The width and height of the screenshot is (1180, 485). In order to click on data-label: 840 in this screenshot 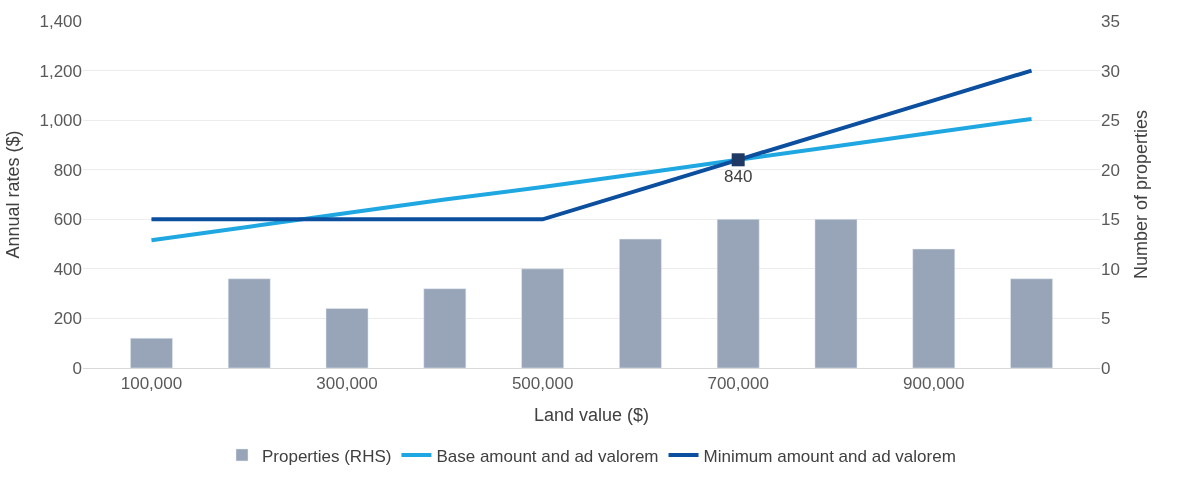, I will do `click(738, 176)`.